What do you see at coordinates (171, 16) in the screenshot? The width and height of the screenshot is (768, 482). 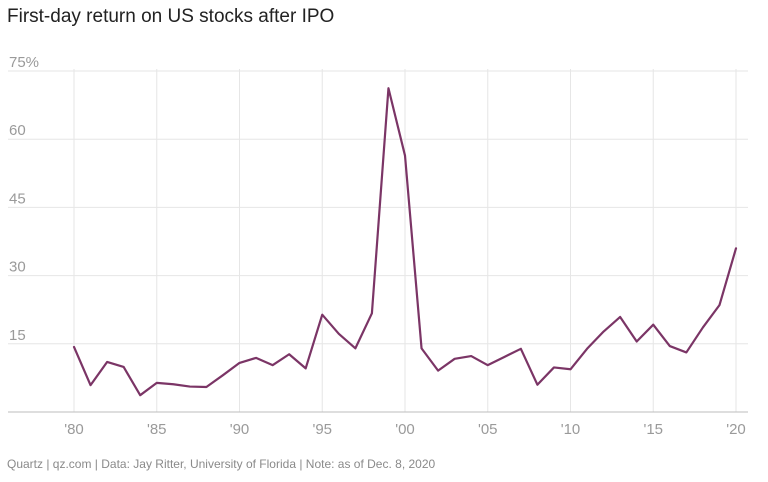 I see `chart-title: First-day return on US stocks after IPO` at bounding box center [171, 16].